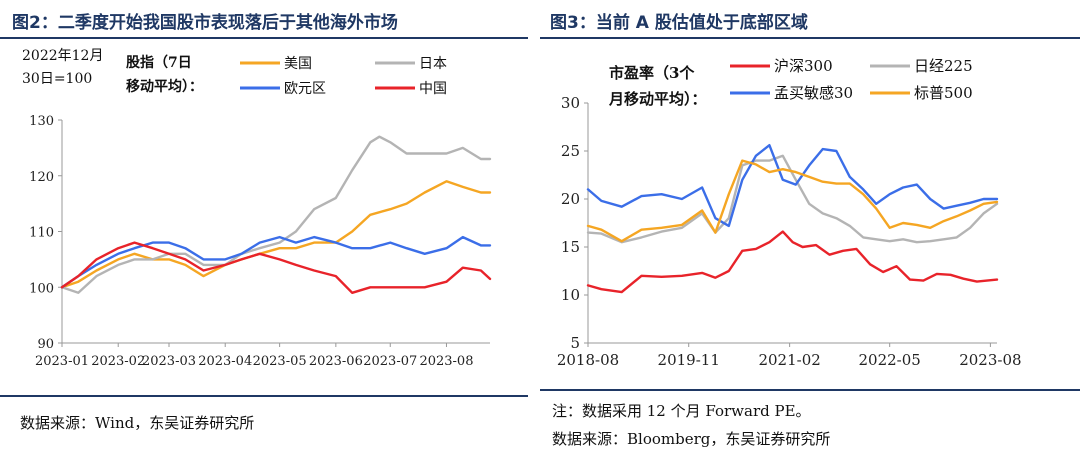 The width and height of the screenshot is (1080, 463). I want to click on series-line-孟买敏感30, so click(792, 185).